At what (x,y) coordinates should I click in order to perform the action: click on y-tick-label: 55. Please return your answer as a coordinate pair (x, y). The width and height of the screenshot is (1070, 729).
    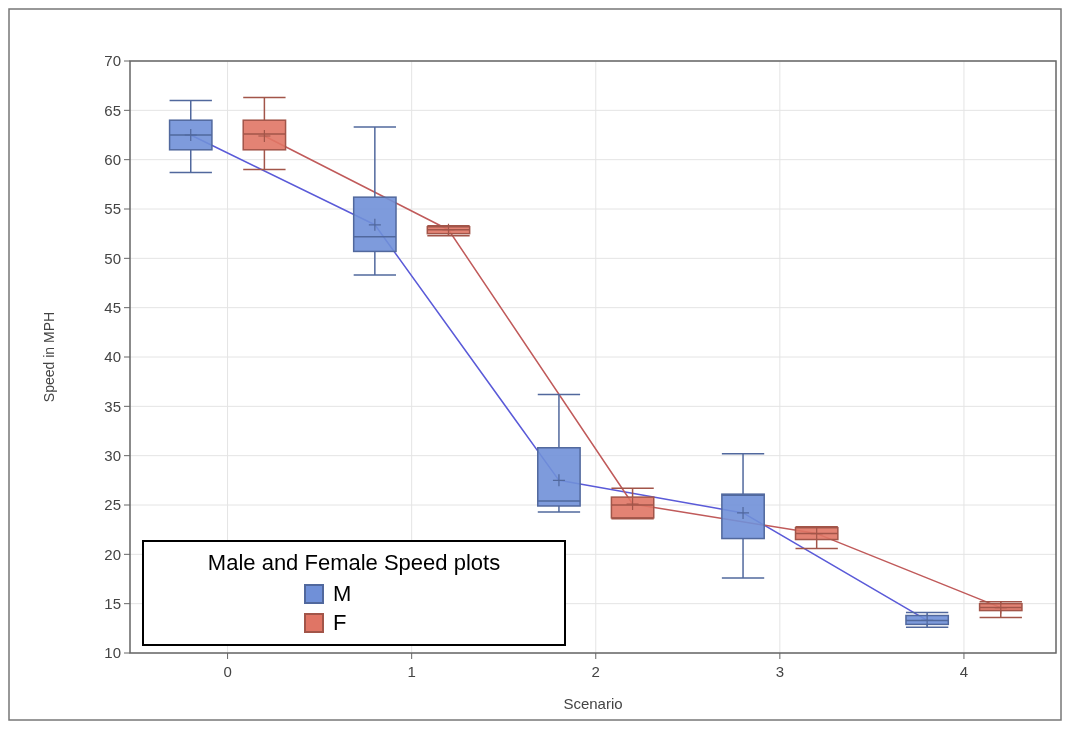
    Looking at the image, I should click on (112, 209).